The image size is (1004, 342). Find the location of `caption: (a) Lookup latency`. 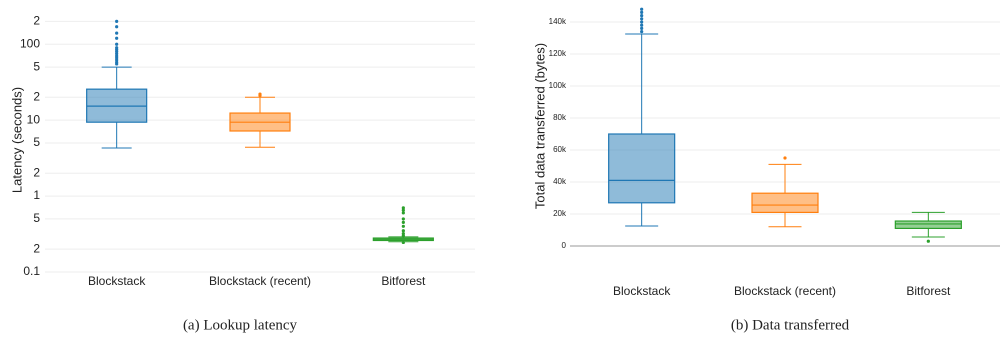

caption: (a) Lookup latency is located at coordinates (240, 325).